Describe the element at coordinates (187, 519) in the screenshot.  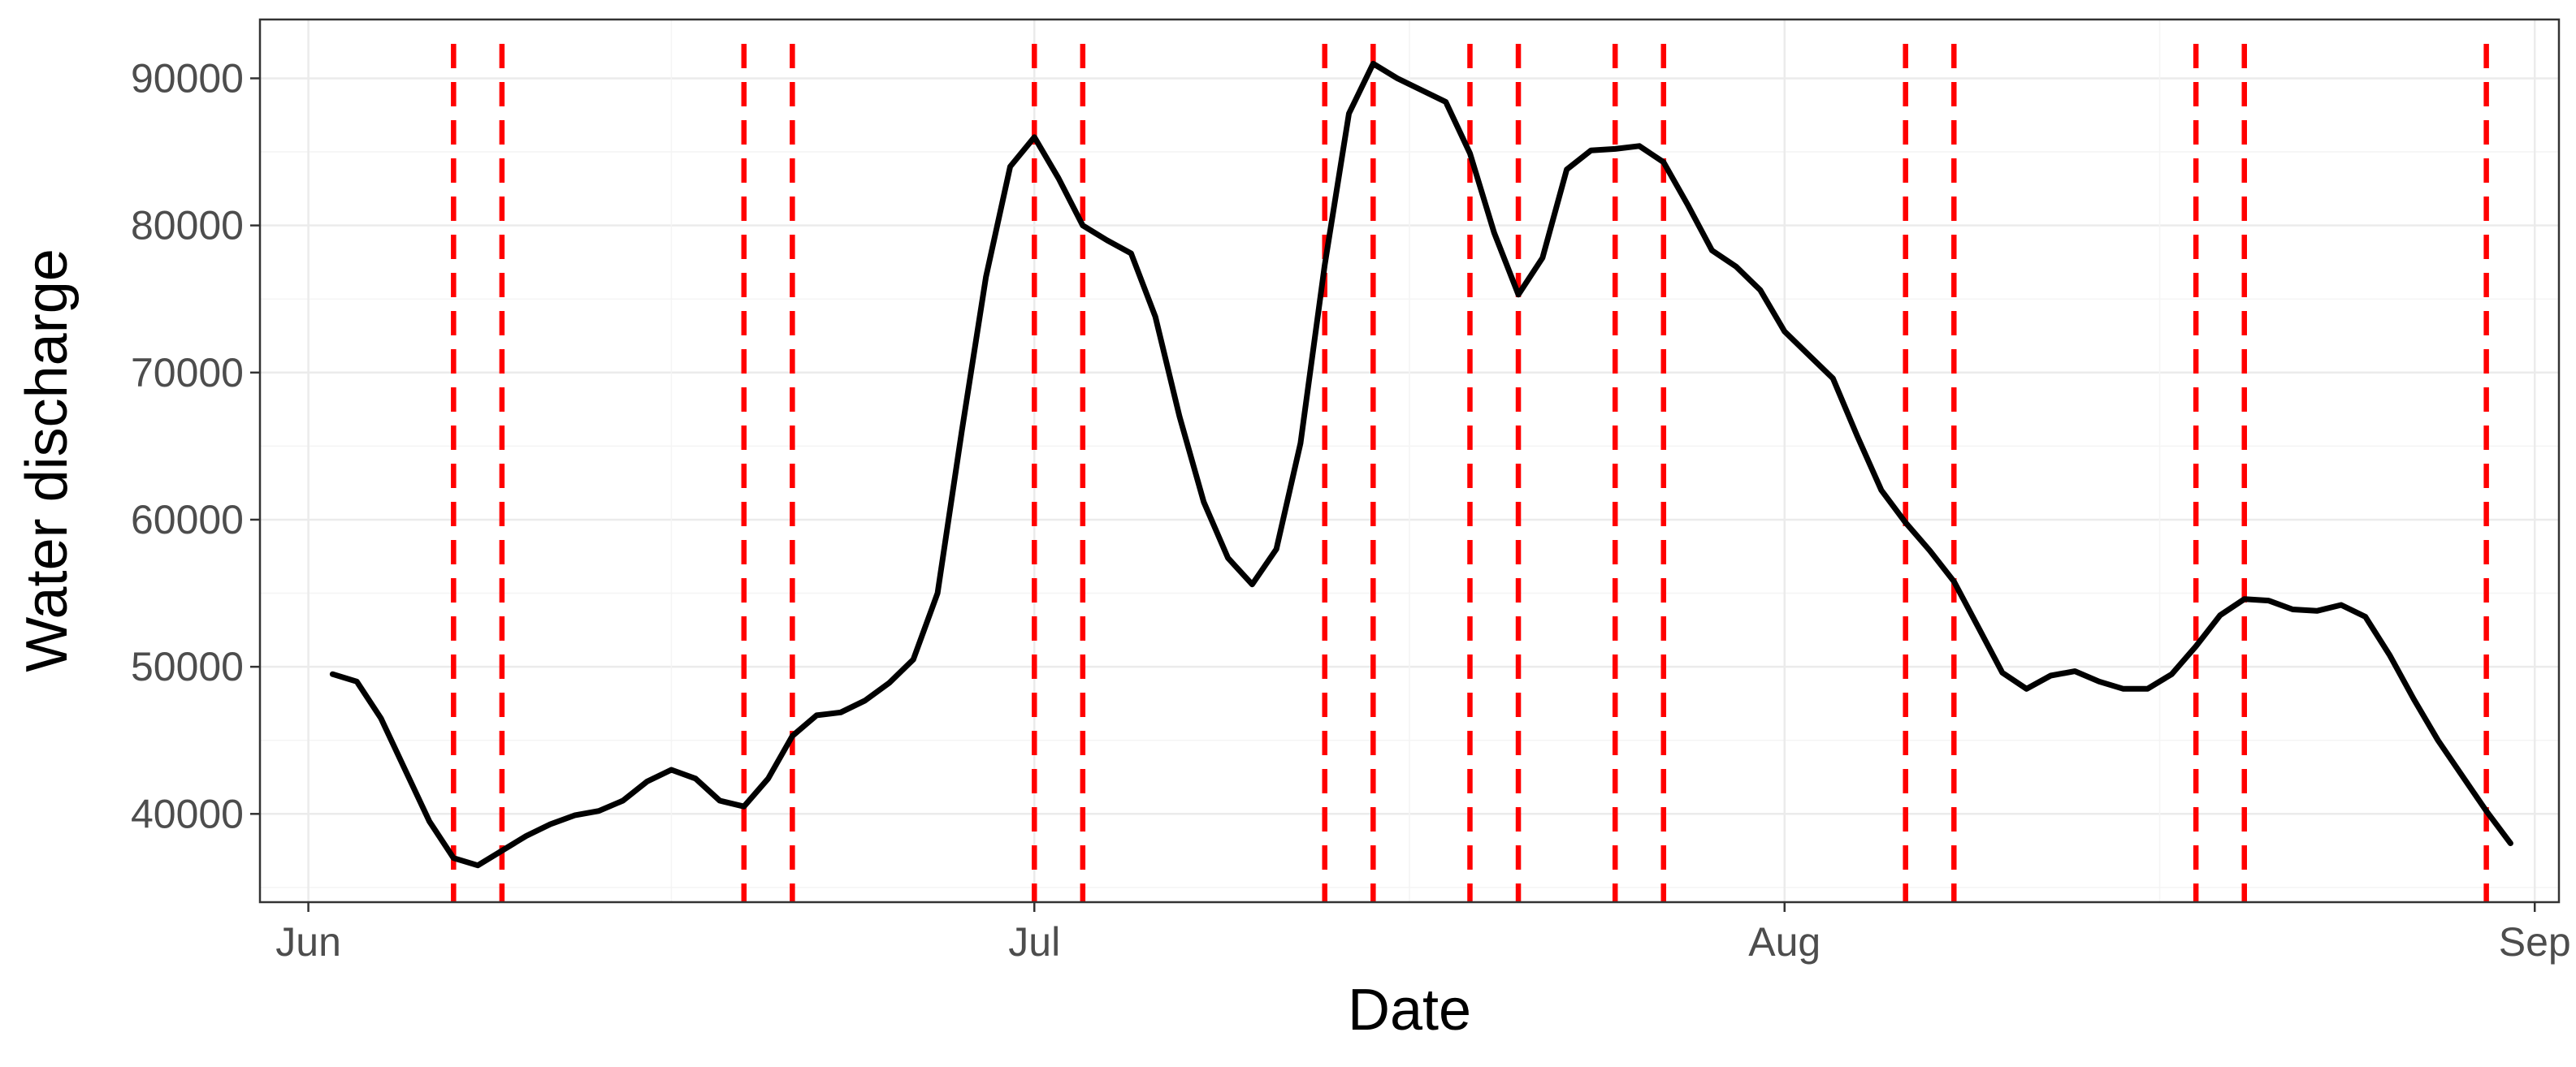
I see `y-tick-label: 60000` at that location.